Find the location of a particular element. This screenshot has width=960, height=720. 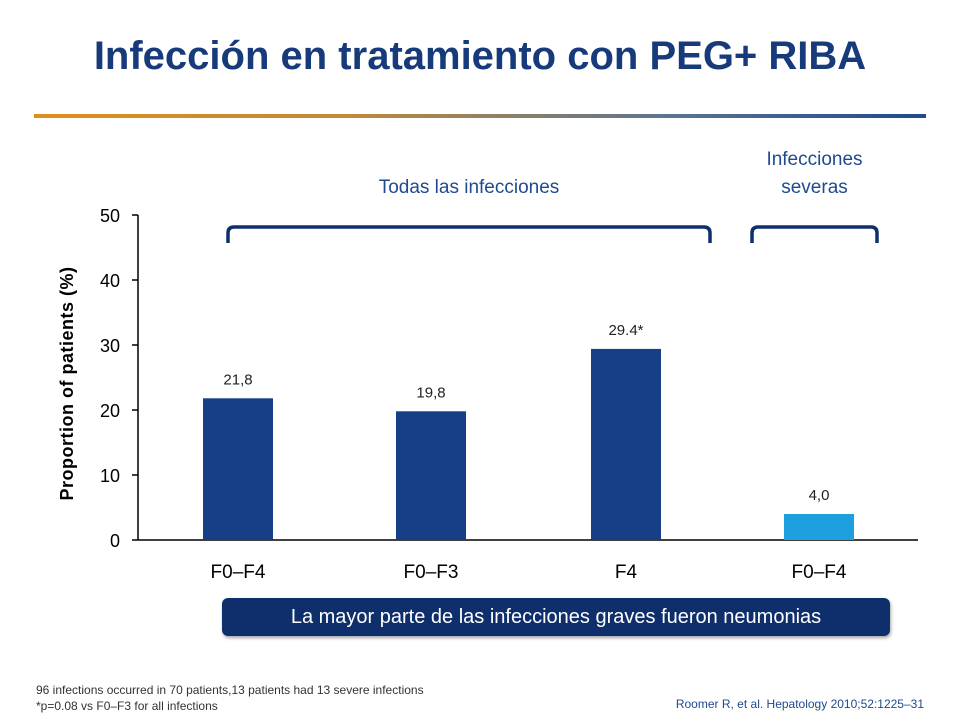

group-label-2: Infecciones is located at coordinates (814, 159).